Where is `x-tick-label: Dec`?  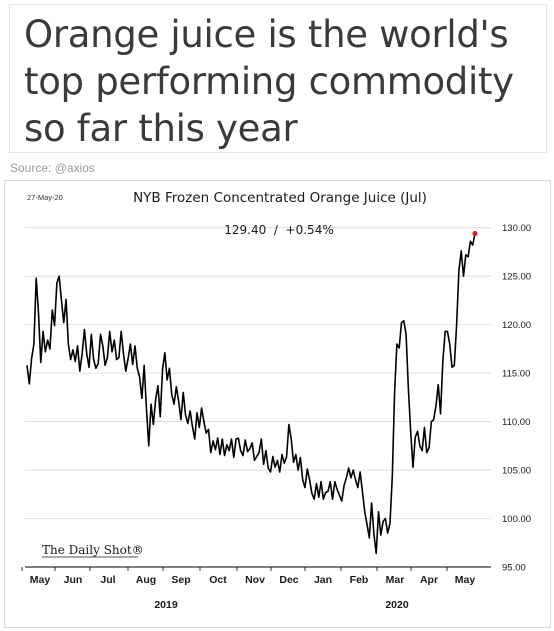
x-tick-label: Dec is located at coordinates (288, 580).